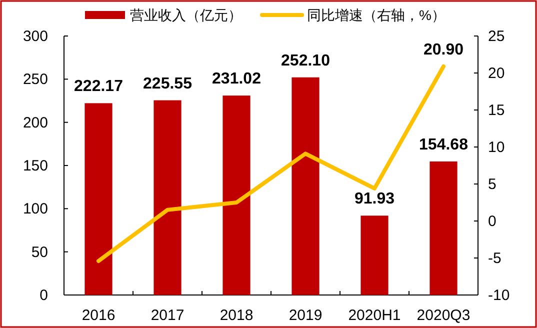 The image size is (537, 328). I want to click on y-tick-label: 250, so click(35, 79).